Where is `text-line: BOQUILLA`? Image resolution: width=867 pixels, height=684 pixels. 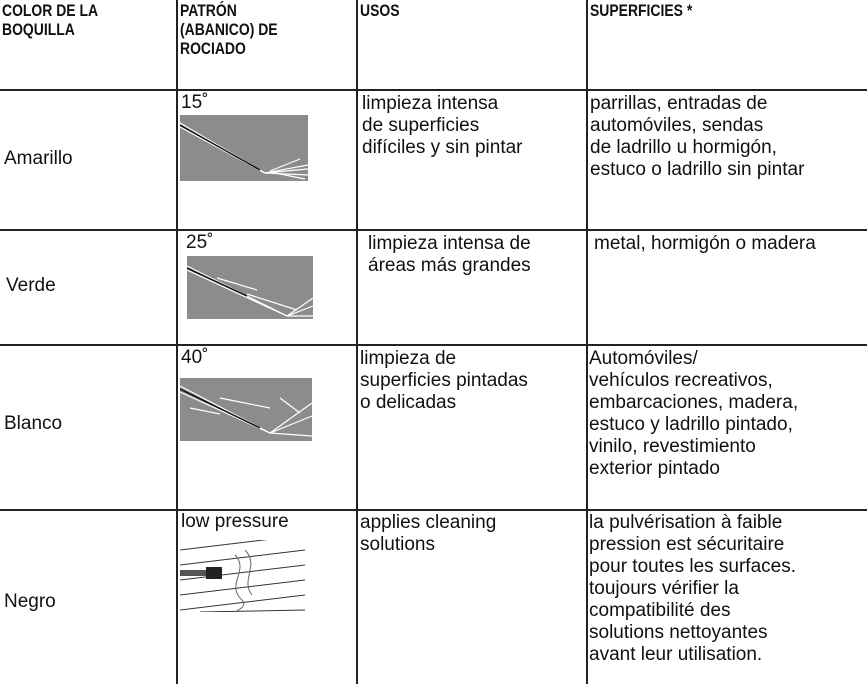
text-line: BOQUILLA is located at coordinates (38, 29).